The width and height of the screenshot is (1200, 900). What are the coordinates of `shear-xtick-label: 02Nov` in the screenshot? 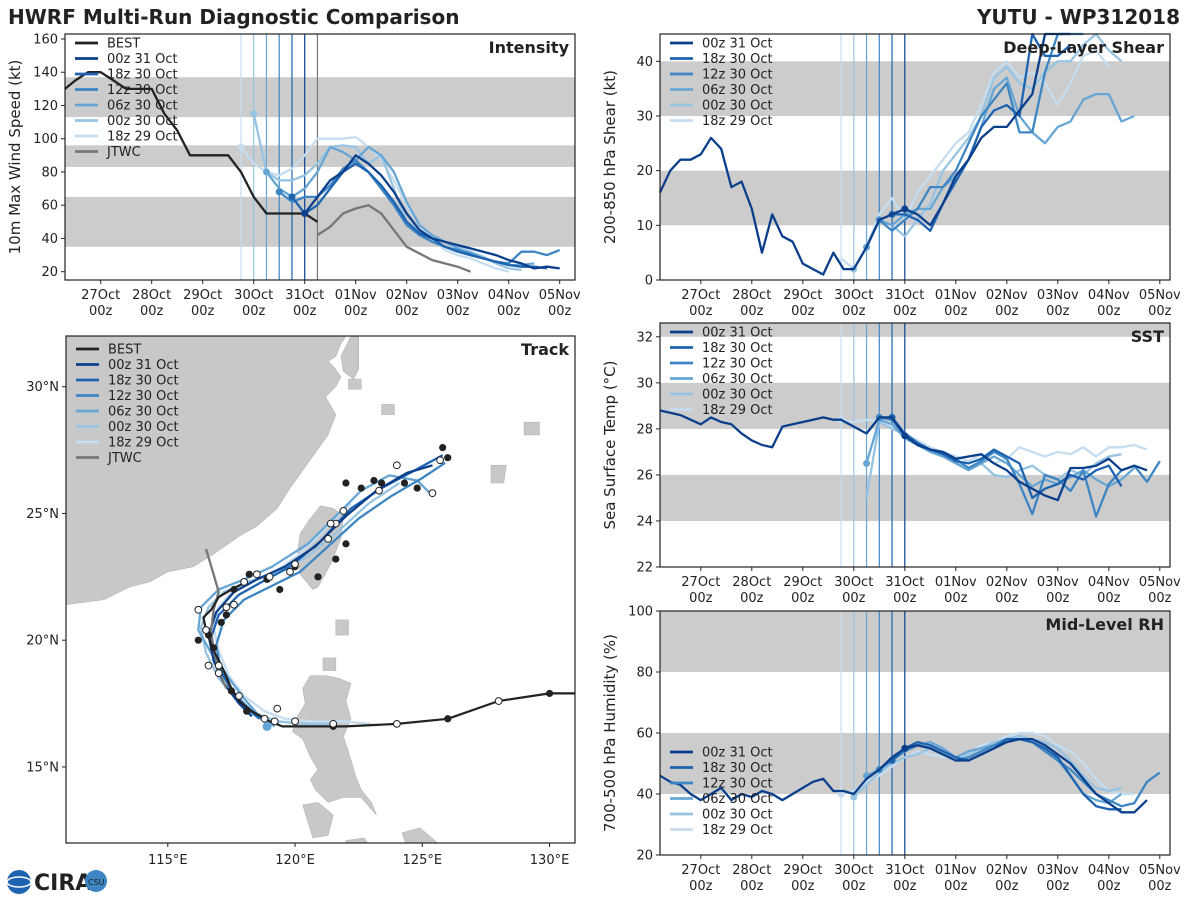 It's located at (1007, 295).